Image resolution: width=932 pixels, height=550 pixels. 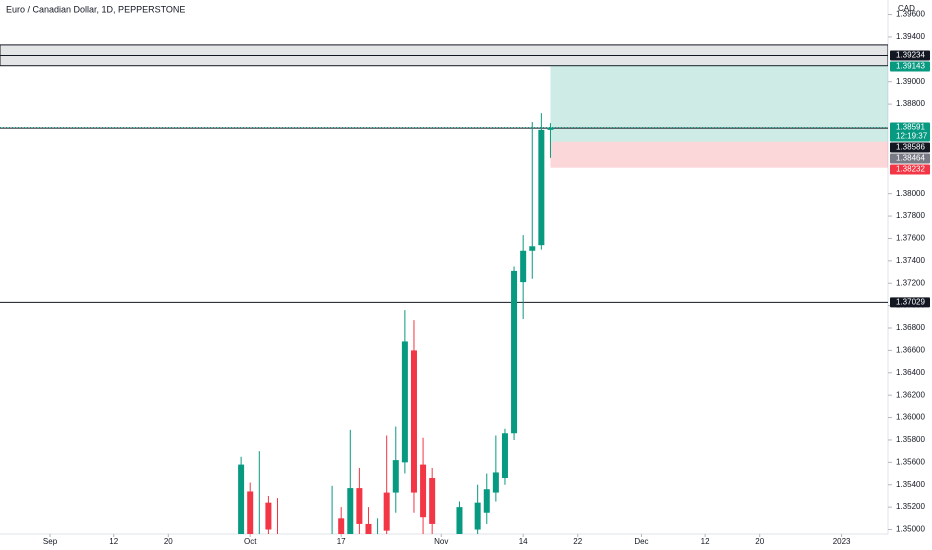 I want to click on y-tick-label: 1.36800, so click(x=910, y=327).